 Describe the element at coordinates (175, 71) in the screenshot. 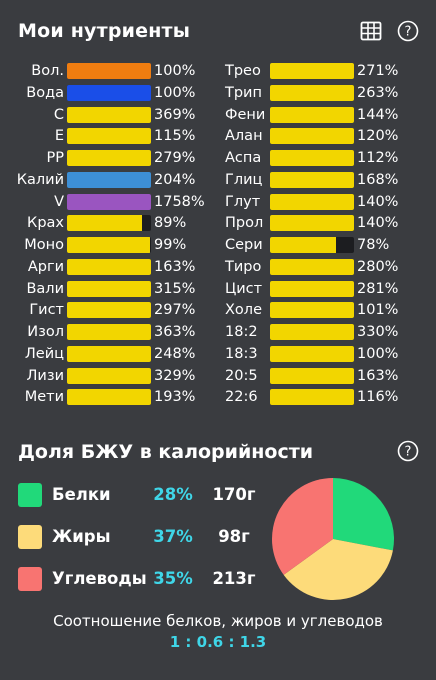

I see `nutrient-value: 100%` at that location.